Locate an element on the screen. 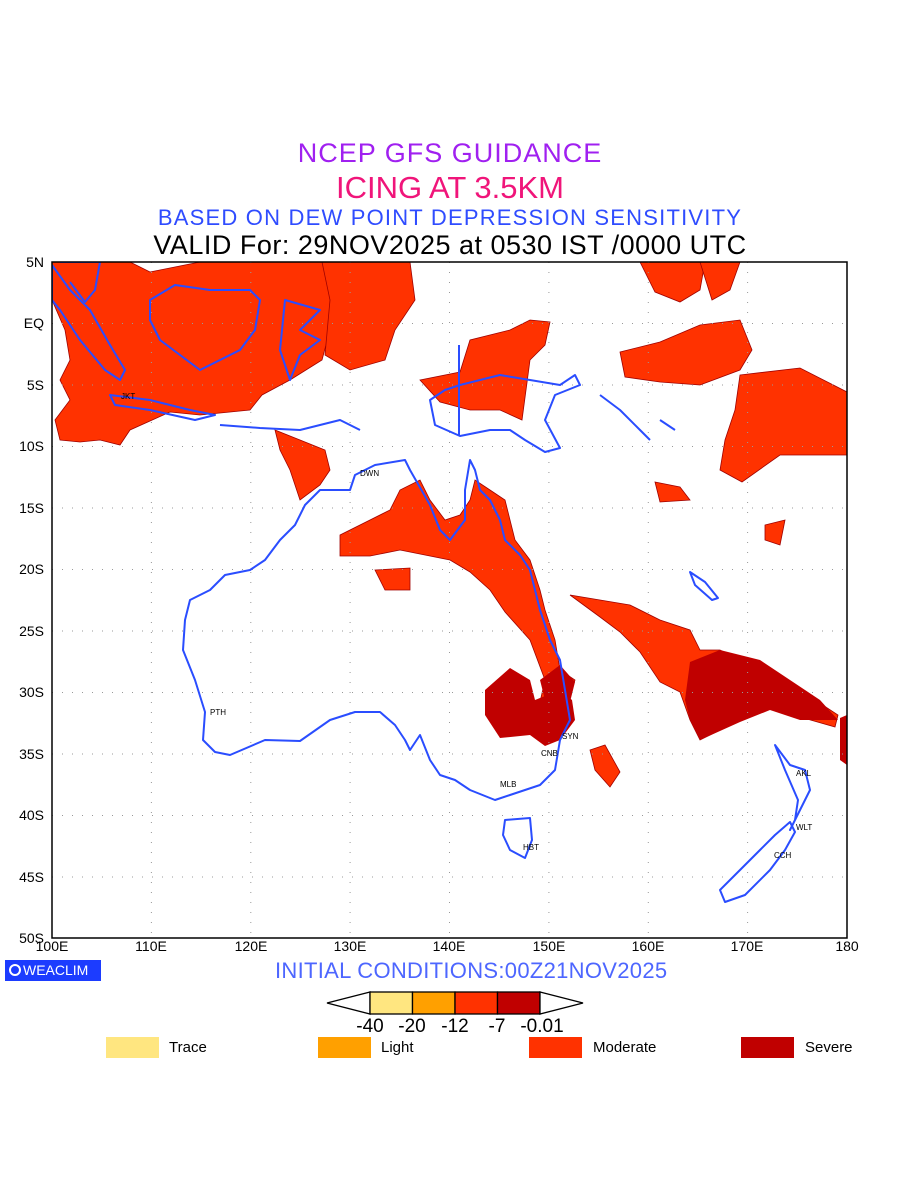 The width and height of the screenshot is (900, 1200). legend-swatch-moderate is located at coordinates (555, 1047).